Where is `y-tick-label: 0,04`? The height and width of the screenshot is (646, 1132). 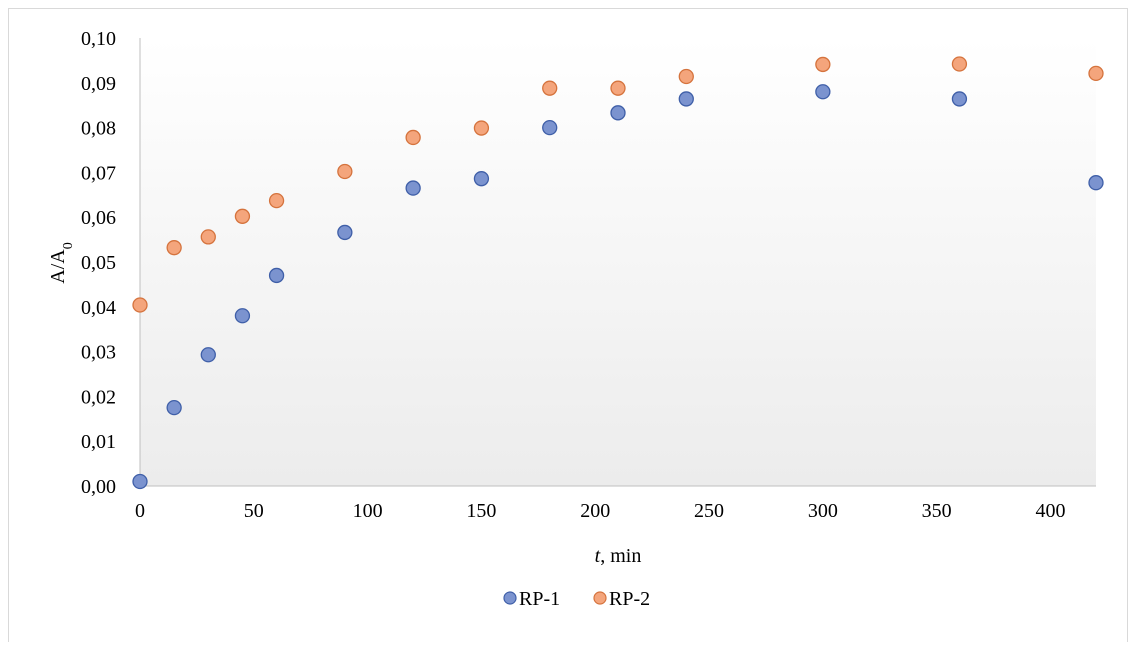
y-tick-label: 0,04 is located at coordinates (98, 308).